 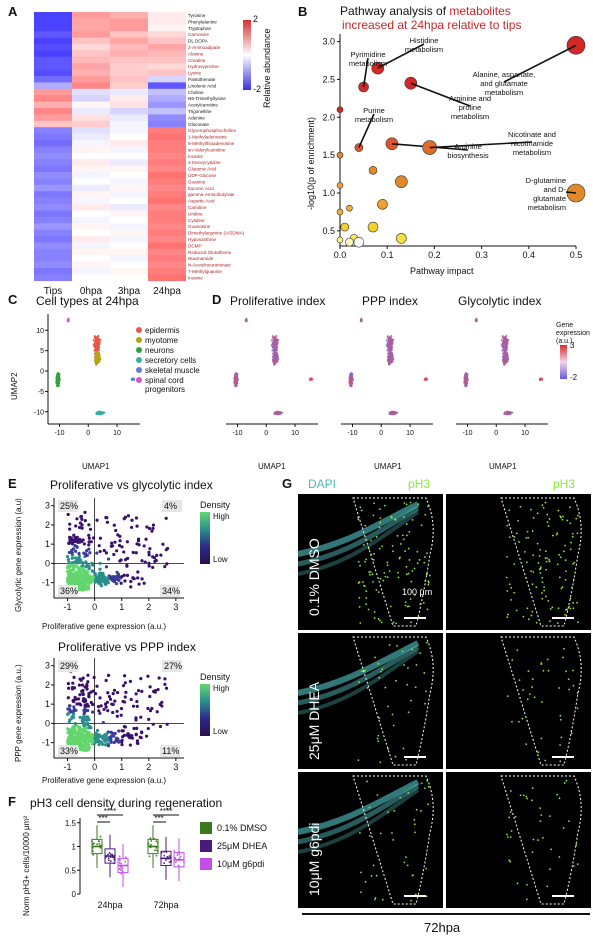 What do you see at coordinates (47, 563) in the screenshot?
I see `e-plot1-y-tick-label: 0` at bounding box center [47, 563].